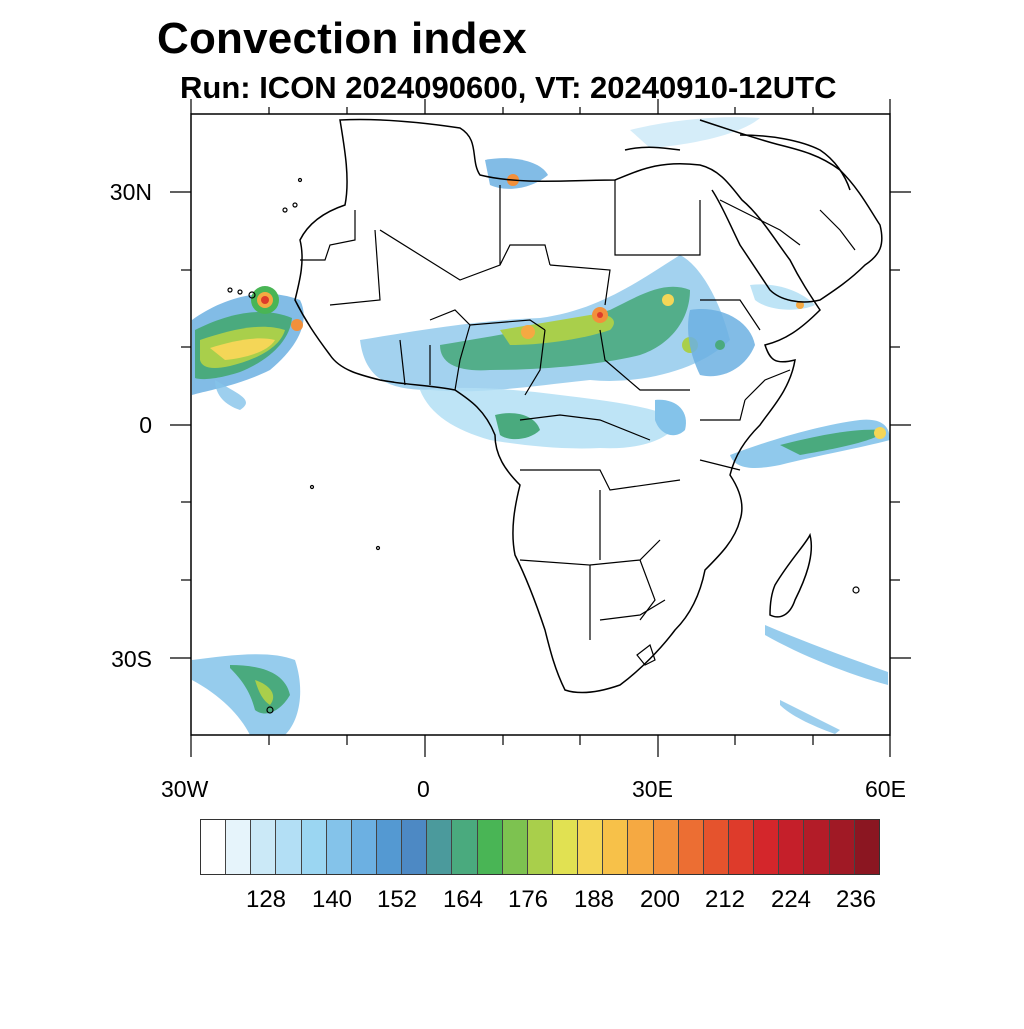  I want to click on lon-label-0: 0, so click(423, 789).